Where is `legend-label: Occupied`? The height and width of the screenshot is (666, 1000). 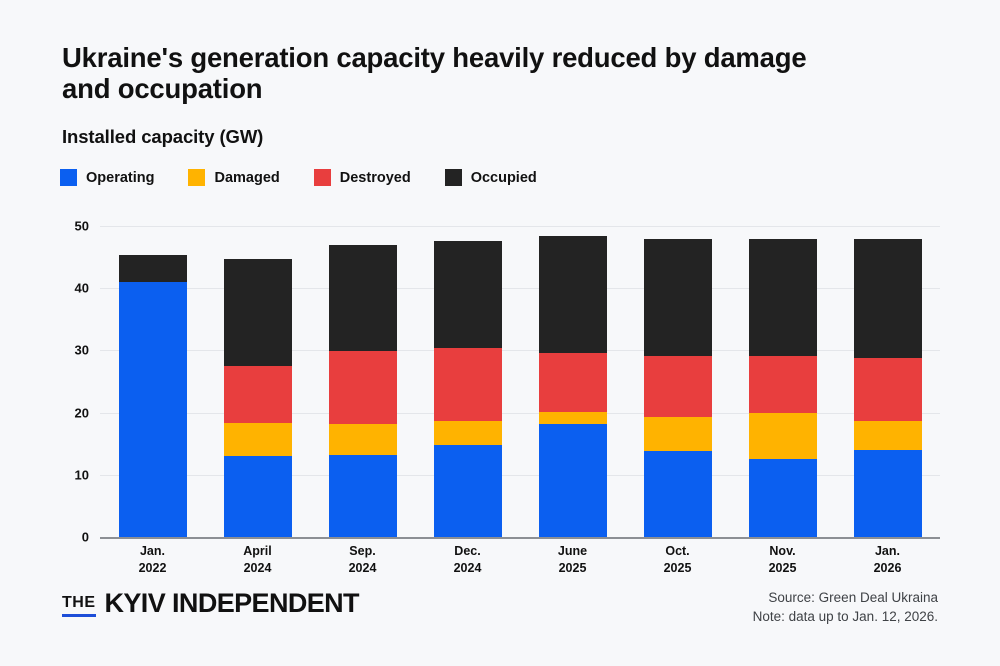 legend-label: Occupied is located at coordinates (503, 177).